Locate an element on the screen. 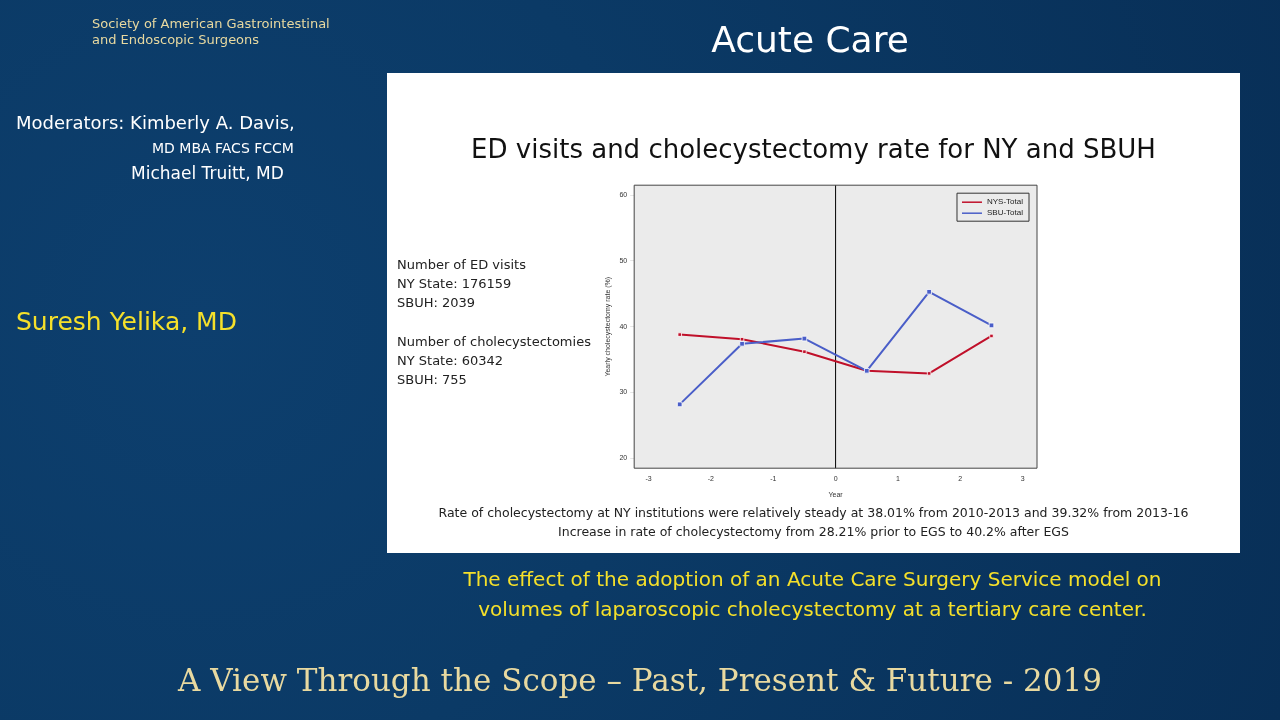 The image size is (1280, 720). text: Increase in rate of cholecystectomy from 28.21% prior to EGS to 40.2% after EGS is located at coordinates (813, 531).